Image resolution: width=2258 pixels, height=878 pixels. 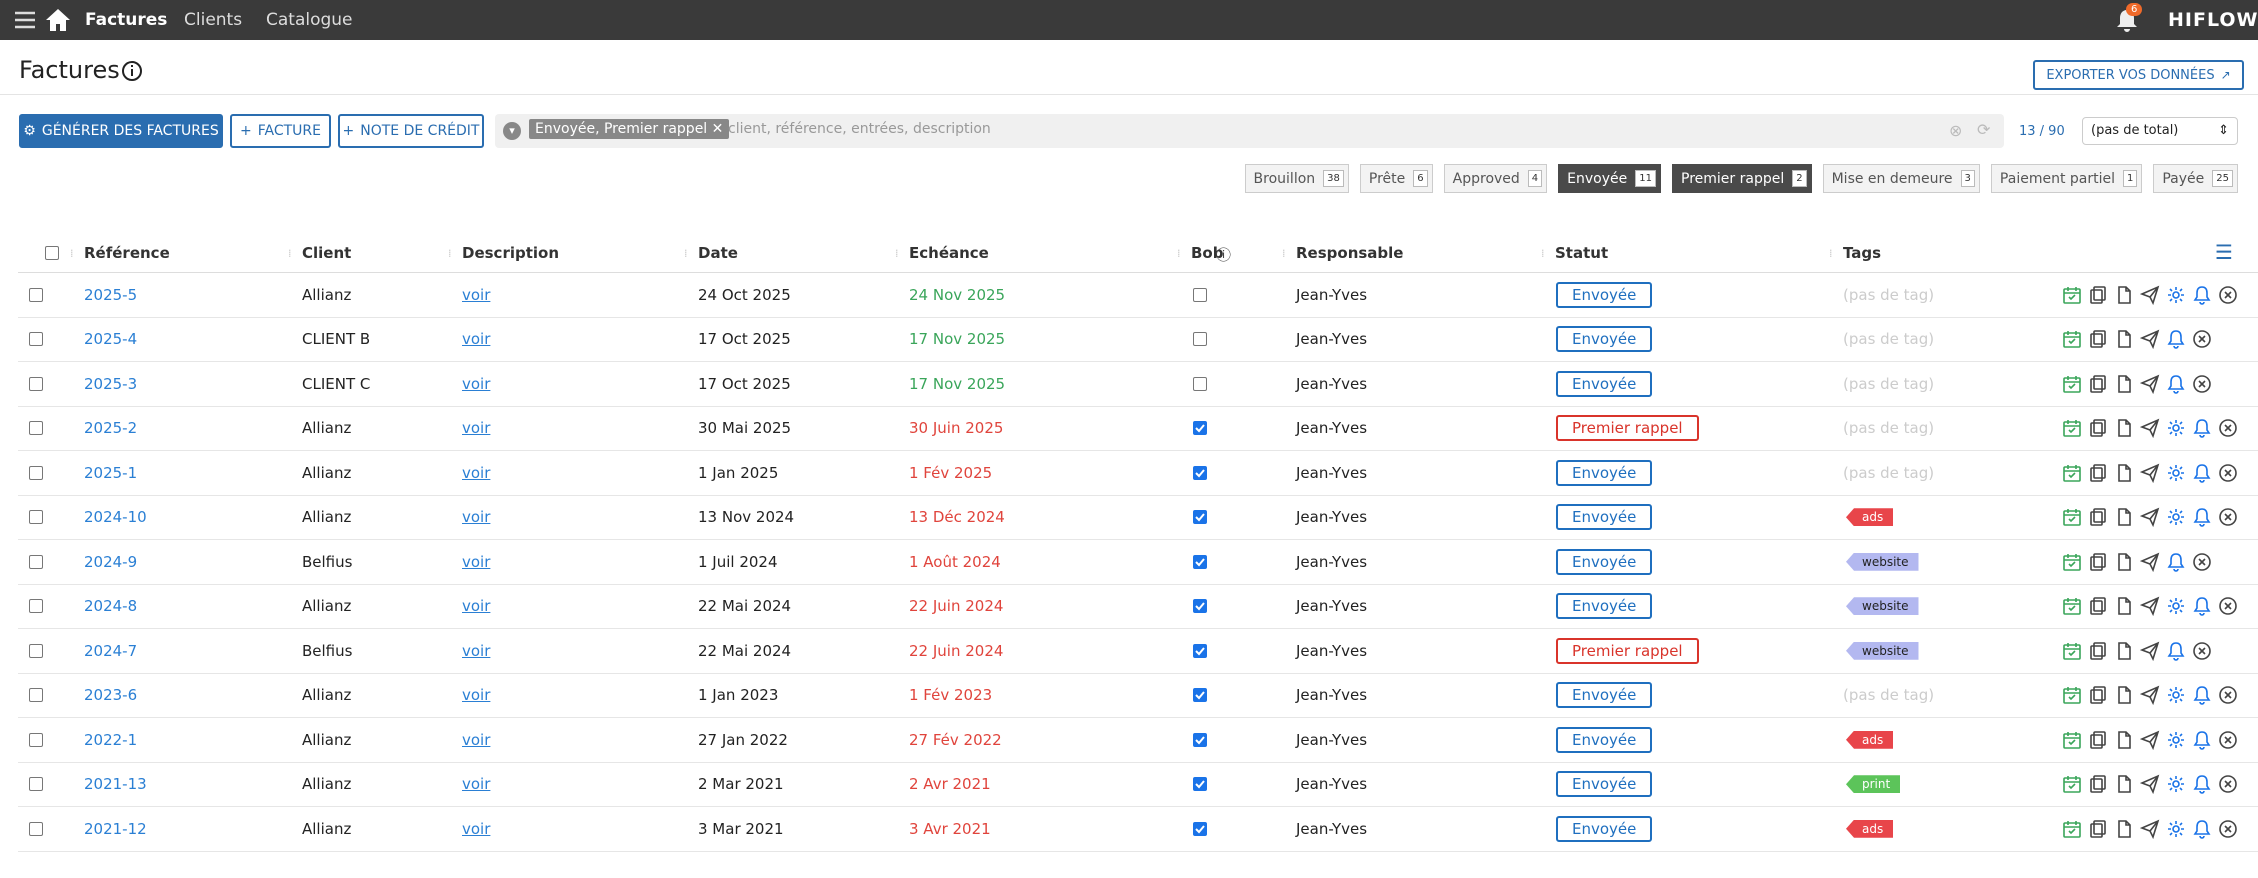 What do you see at coordinates (309, 20) in the screenshot?
I see `nav-item: Catalogue` at bounding box center [309, 20].